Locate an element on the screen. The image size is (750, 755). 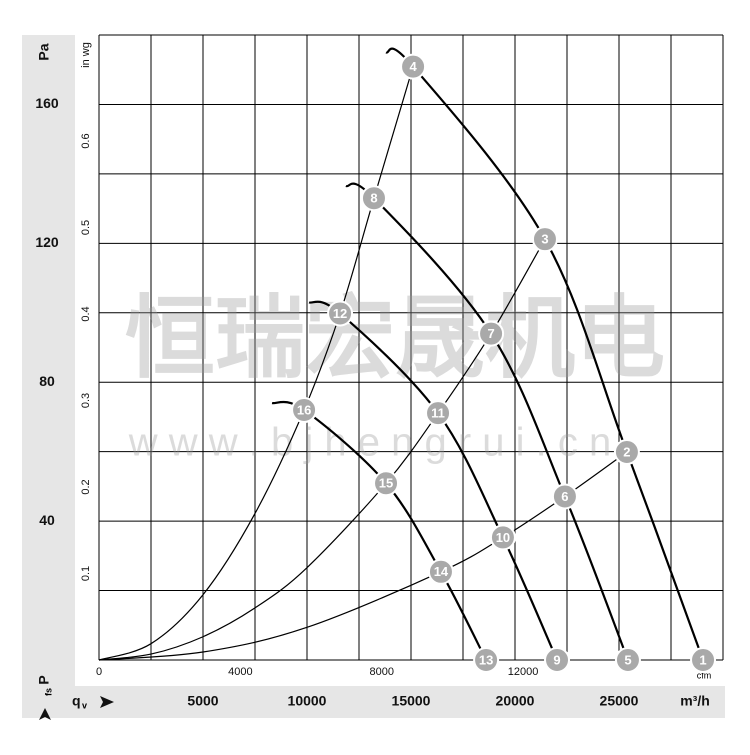
point-label: 6 is located at coordinates (564, 496).